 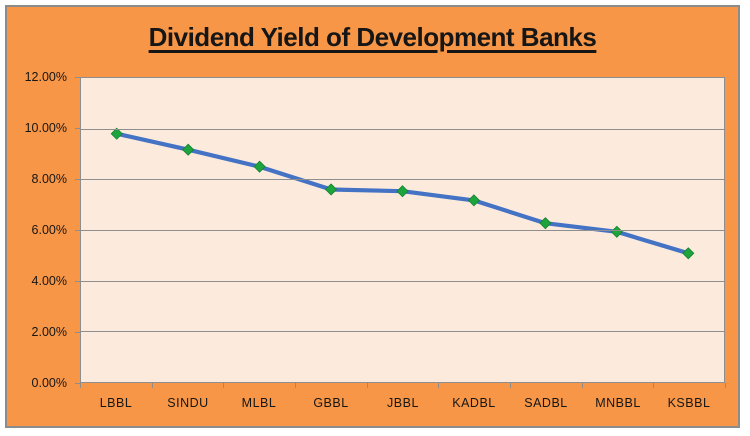 I want to click on x-axis-category-label: KSBBL, so click(x=689, y=403).